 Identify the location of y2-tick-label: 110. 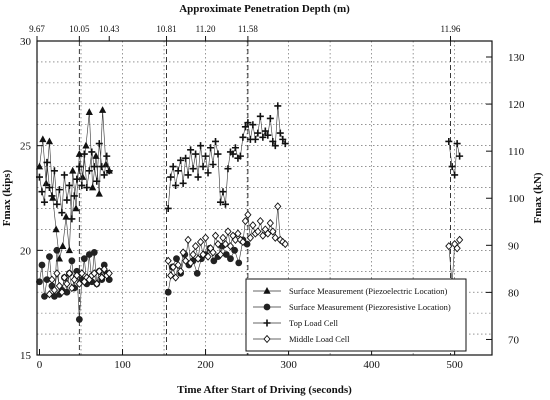
(516, 152).